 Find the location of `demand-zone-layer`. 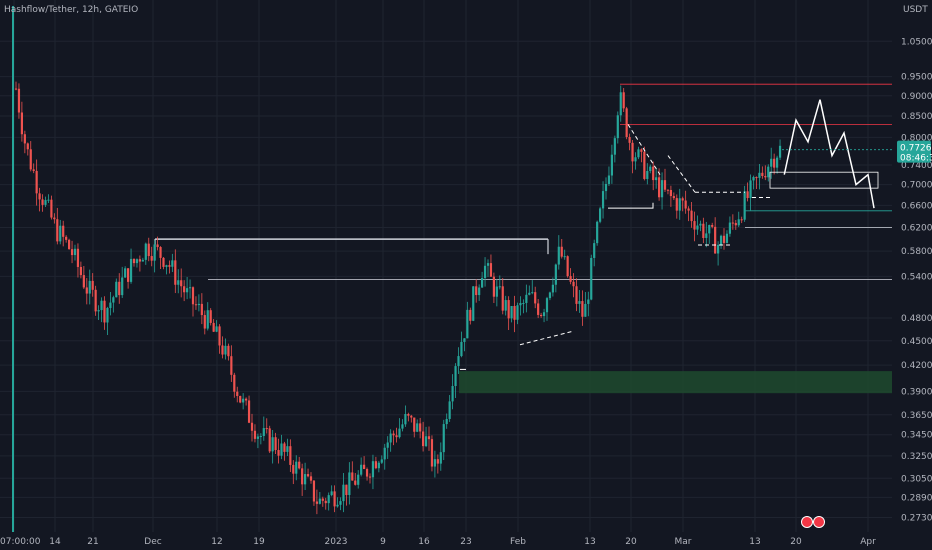

demand-zone-layer is located at coordinates (675, 382).